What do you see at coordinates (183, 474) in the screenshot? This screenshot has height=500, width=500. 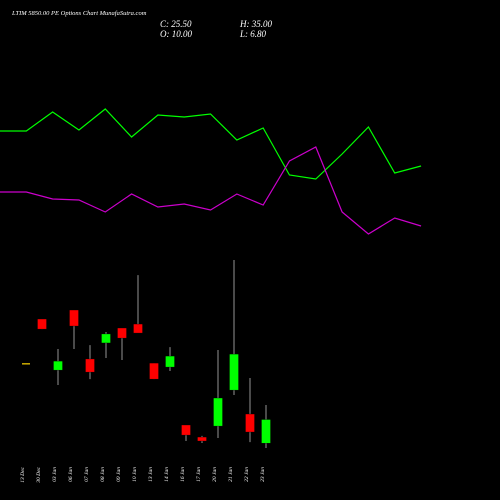 I see `x-tick-label: 16 Jan` at bounding box center [183, 474].